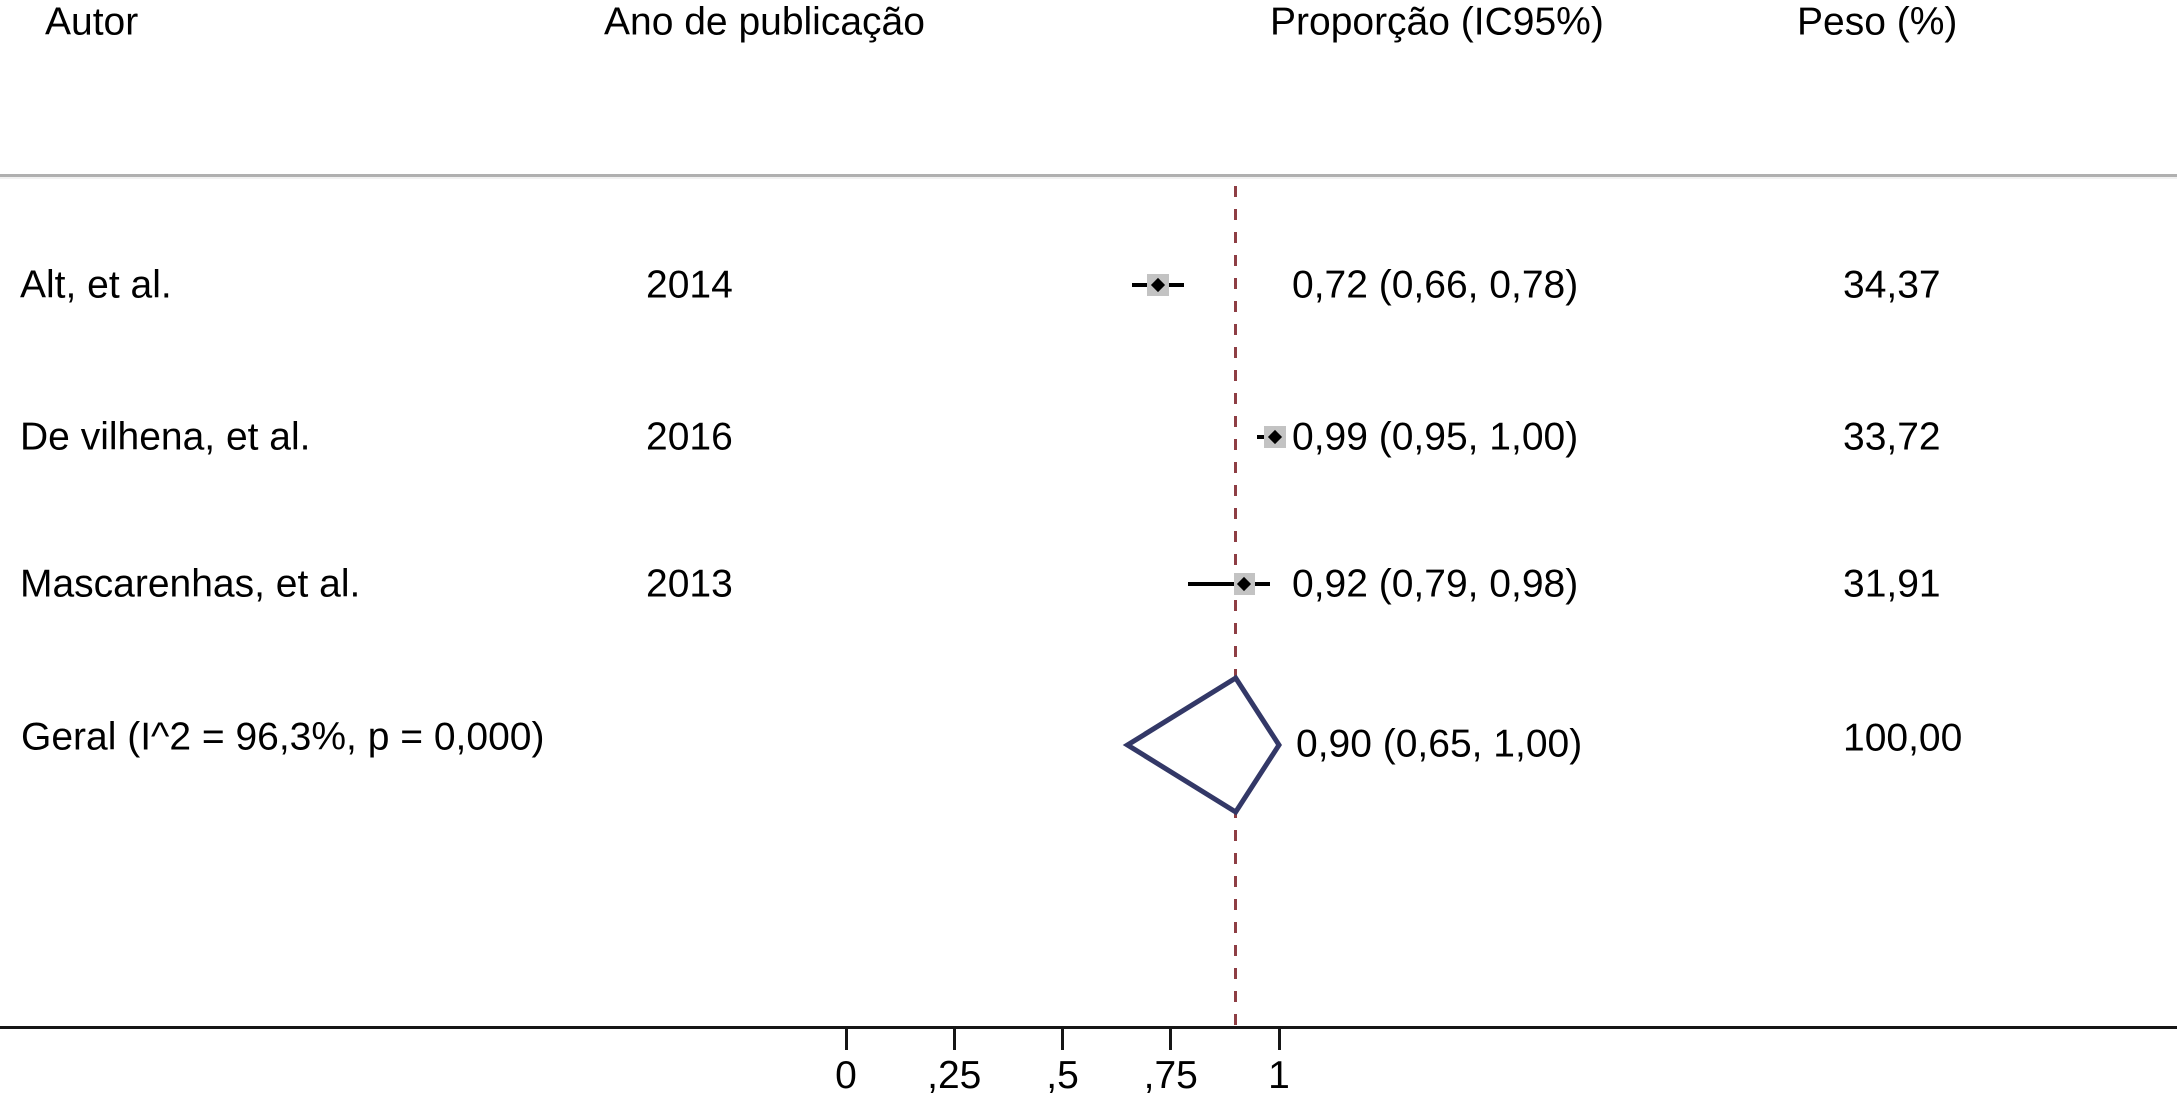 The width and height of the screenshot is (2177, 1103). Describe the element at coordinates (1202, 745) in the screenshot. I see `overall-diamond-shape` at that location.